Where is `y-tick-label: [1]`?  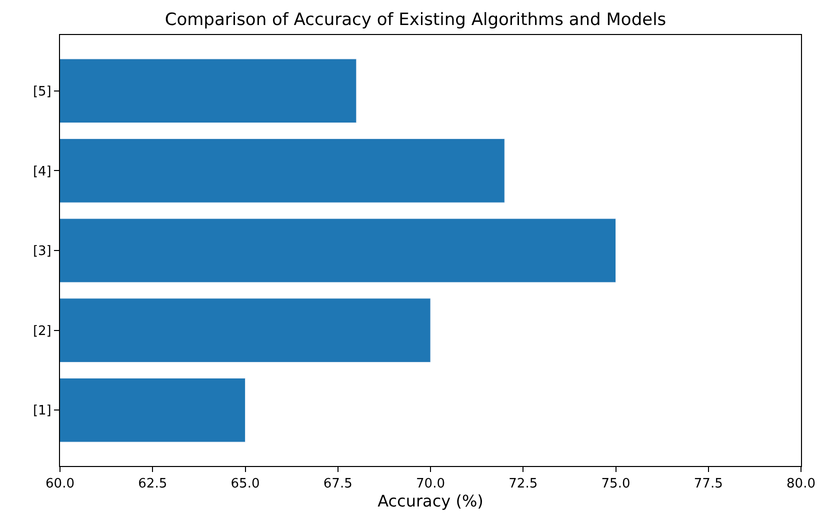
y-tick-label: [1] is located at coordinates (42, 411).